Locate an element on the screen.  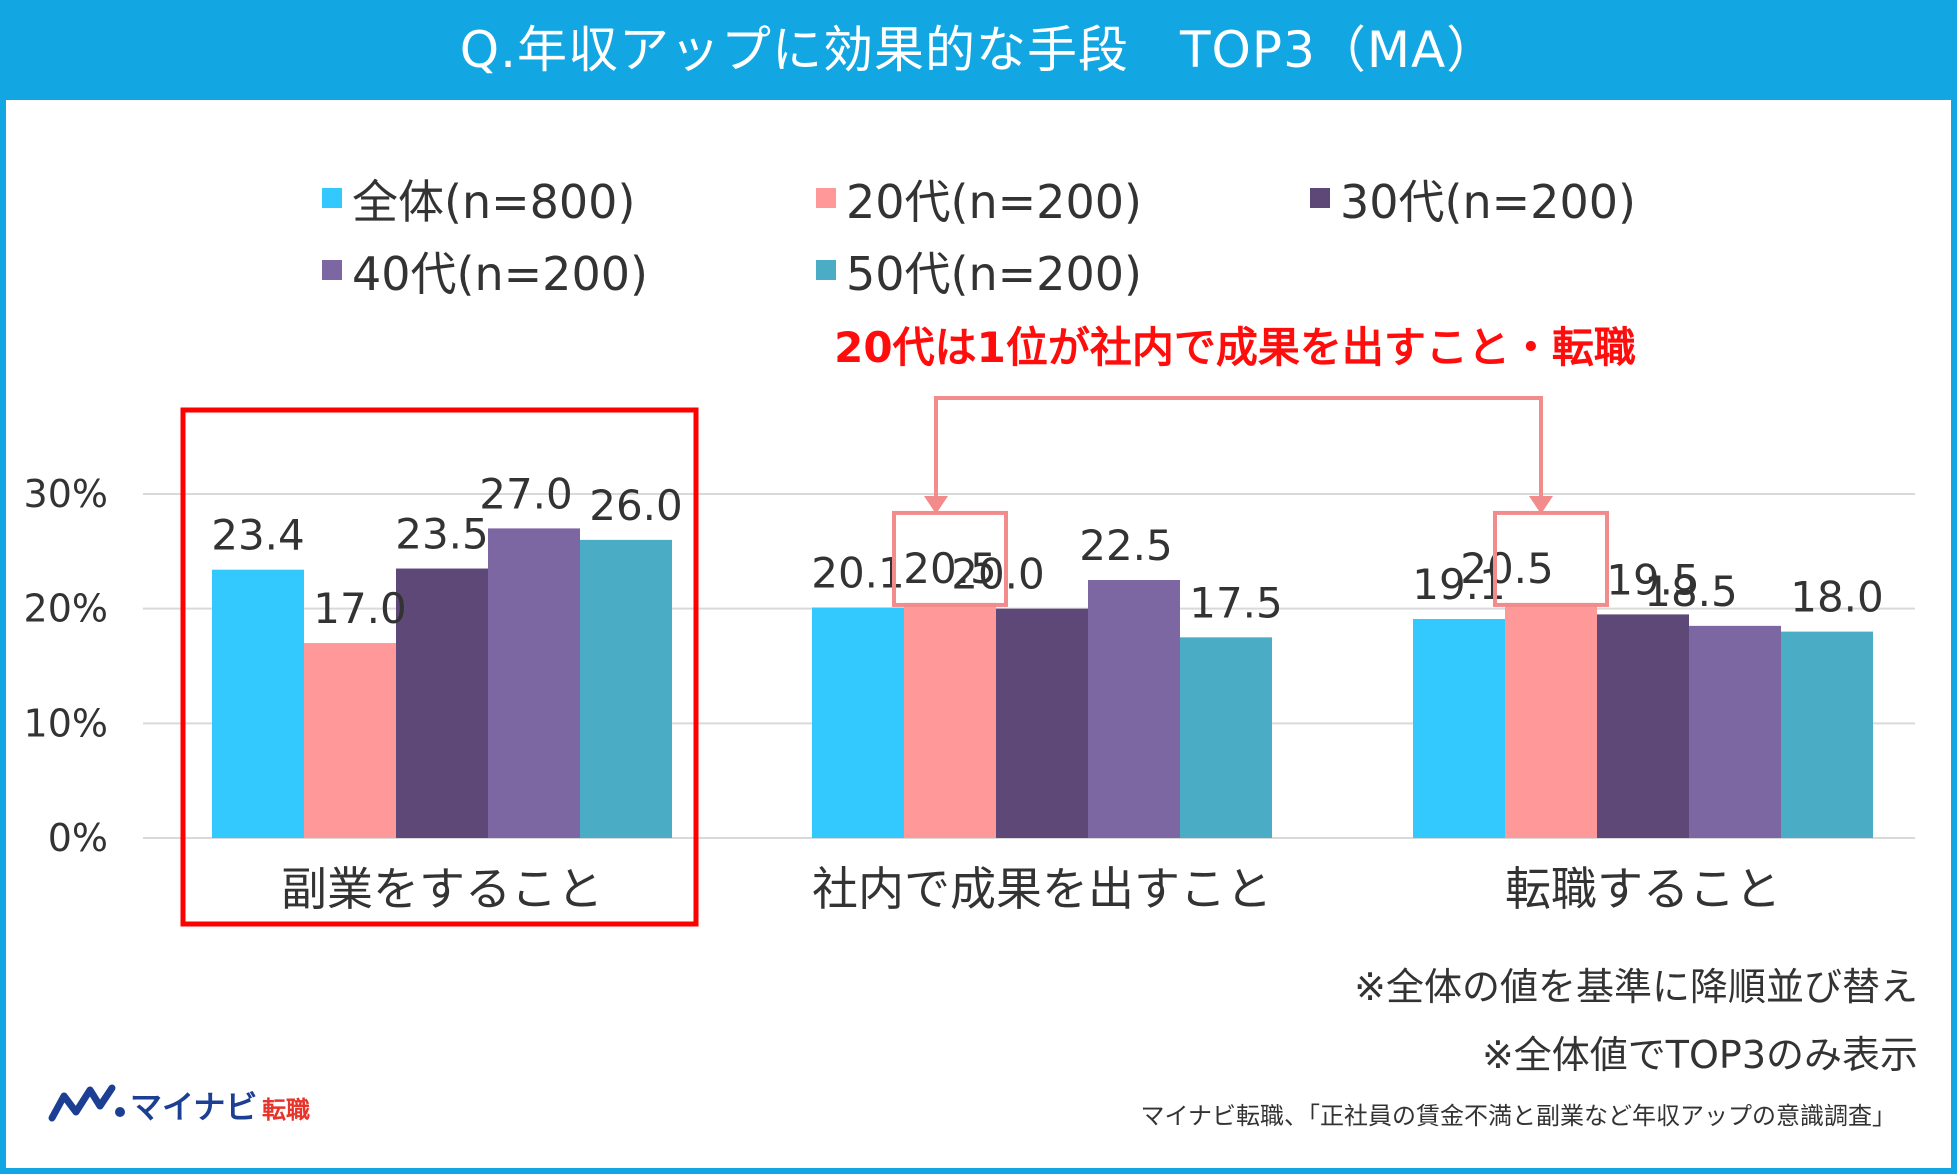
logo-dot-icon is located at coordinates (120, 1112).